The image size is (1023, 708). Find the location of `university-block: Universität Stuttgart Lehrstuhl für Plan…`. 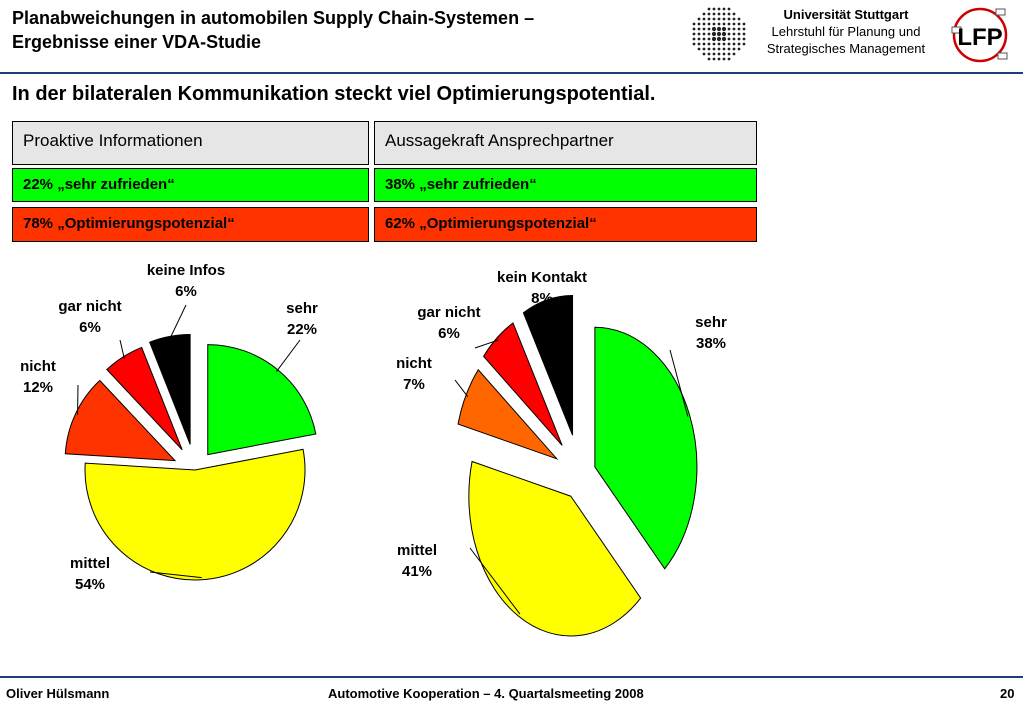

university-block: Universität Stuttgart Lehrstuhl für Plan… is located at coordinates (846, 31).